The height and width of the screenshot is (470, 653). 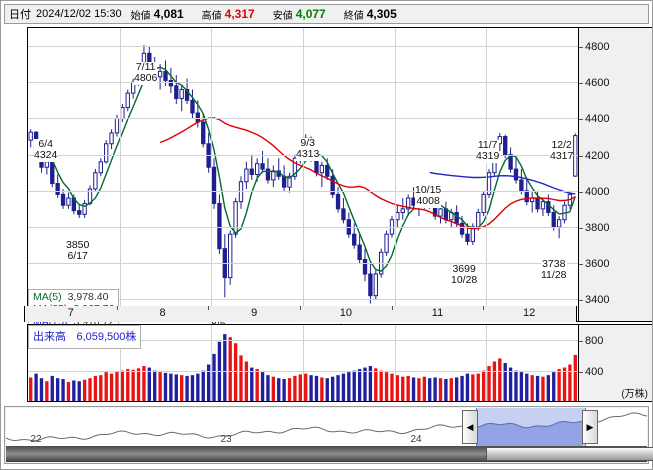 What do you see at coordinates (79, 14) in the screenshot?
I see `date-value: 2024/12/02 15:30` at bounding box center [79, 14].